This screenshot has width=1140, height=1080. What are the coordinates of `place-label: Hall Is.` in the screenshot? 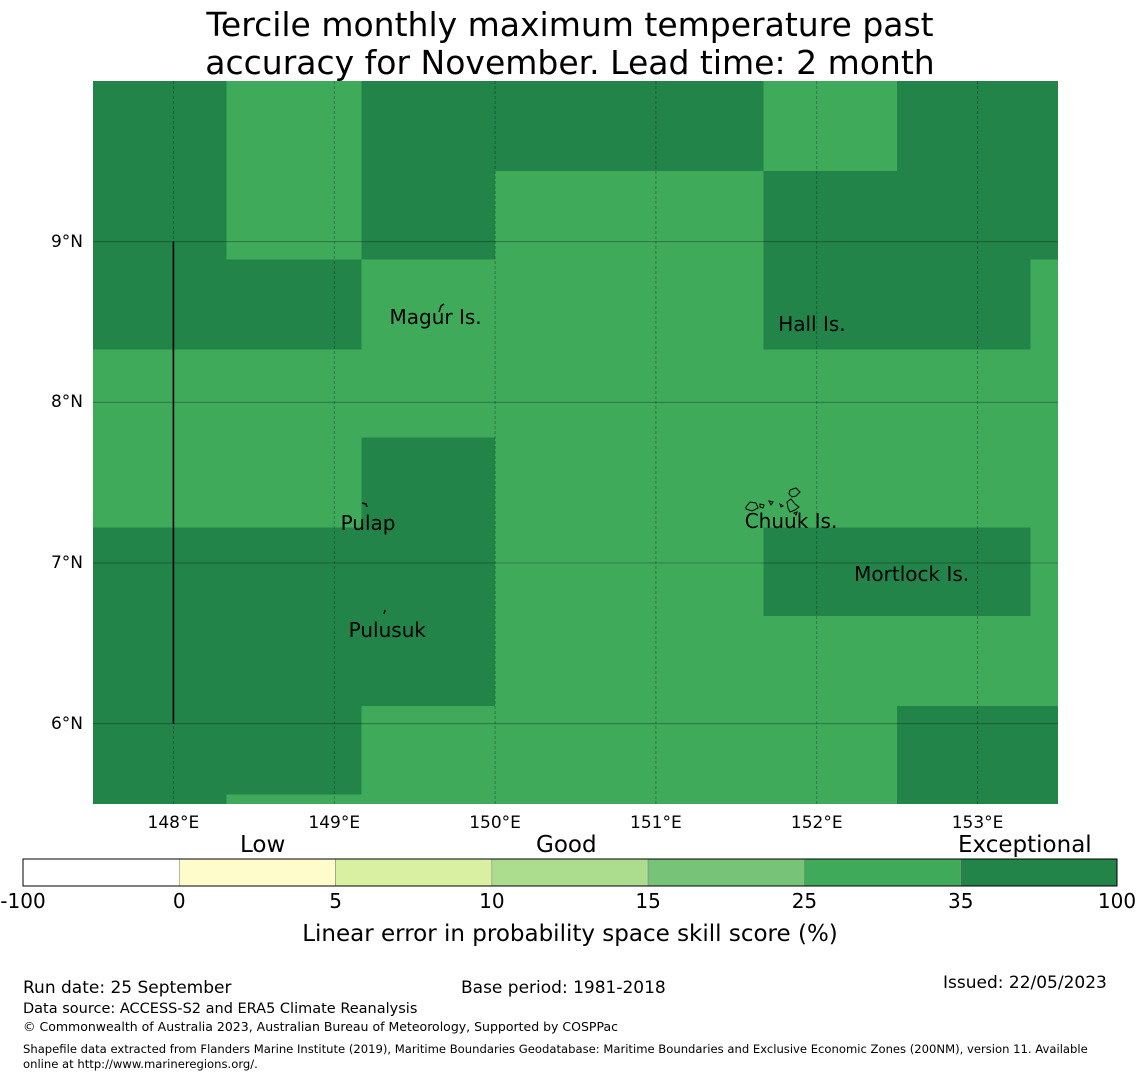 It's located at (812, 323).